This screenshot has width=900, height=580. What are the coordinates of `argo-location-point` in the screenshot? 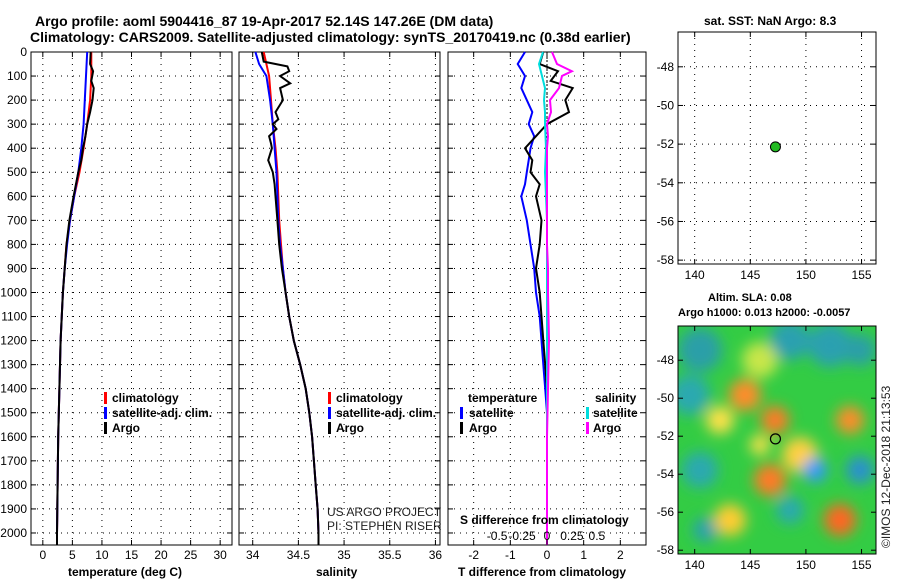 It's located at (775, 147).